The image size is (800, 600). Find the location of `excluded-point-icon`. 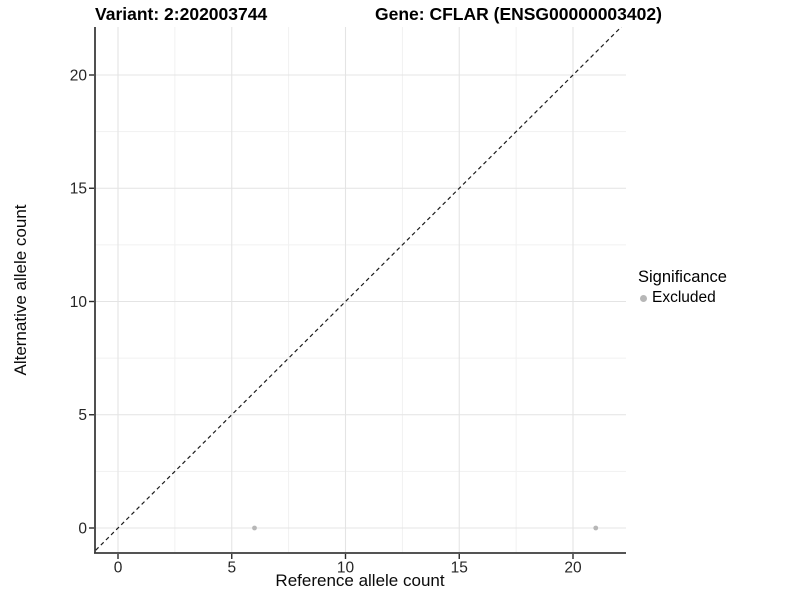

excluded-point-icon is located at coordinates (643, 298).